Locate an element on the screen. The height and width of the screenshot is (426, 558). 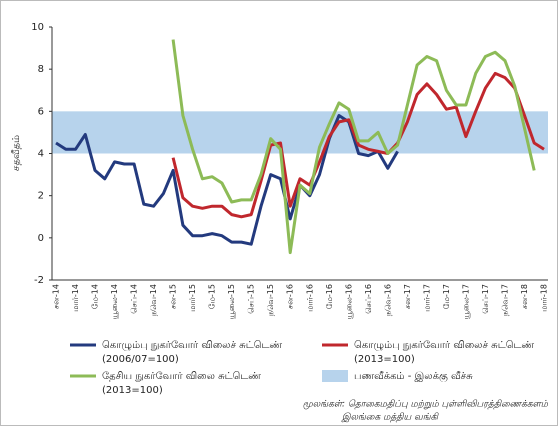
x-tick-label: மார்-15 is located at coordinates (192, 298).